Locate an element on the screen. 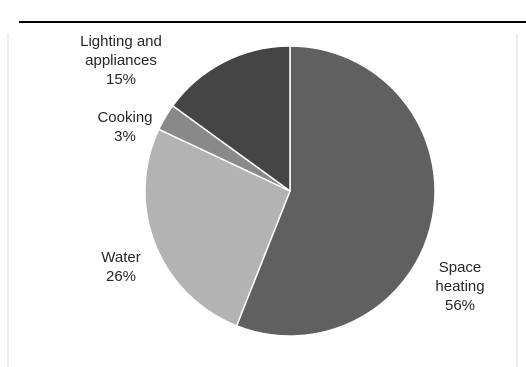 The width and height of the screenshot is (526, 367). slice-label: Space heating 56% is located at coordinates (459, 286).